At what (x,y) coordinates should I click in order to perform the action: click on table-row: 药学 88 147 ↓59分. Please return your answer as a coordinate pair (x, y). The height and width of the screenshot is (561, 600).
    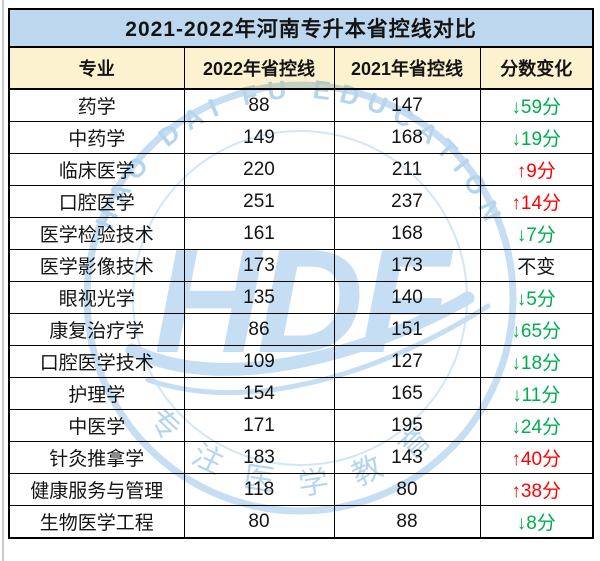
    Looking at the image, I should click on (301, 105).